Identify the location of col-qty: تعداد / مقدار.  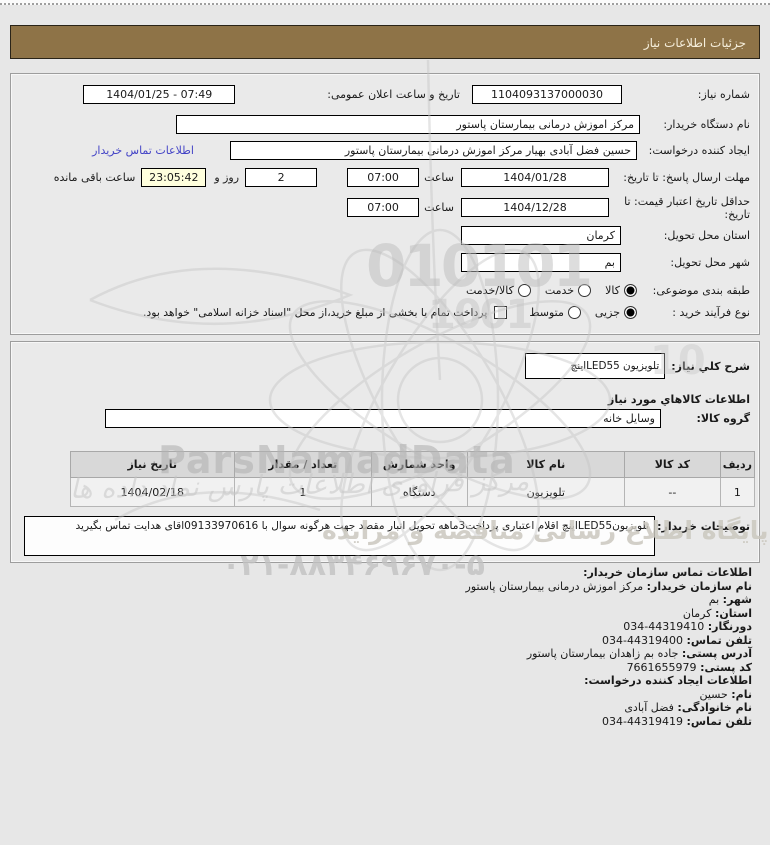
(302, 464).